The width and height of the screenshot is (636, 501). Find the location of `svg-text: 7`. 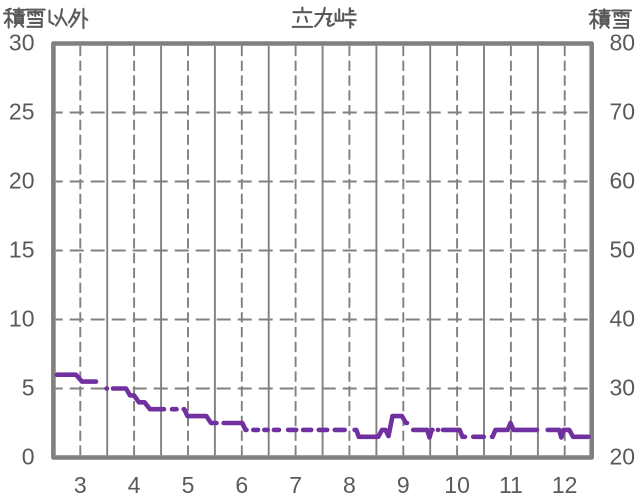

svg-text: 7 is located at coordinates (295, 485).